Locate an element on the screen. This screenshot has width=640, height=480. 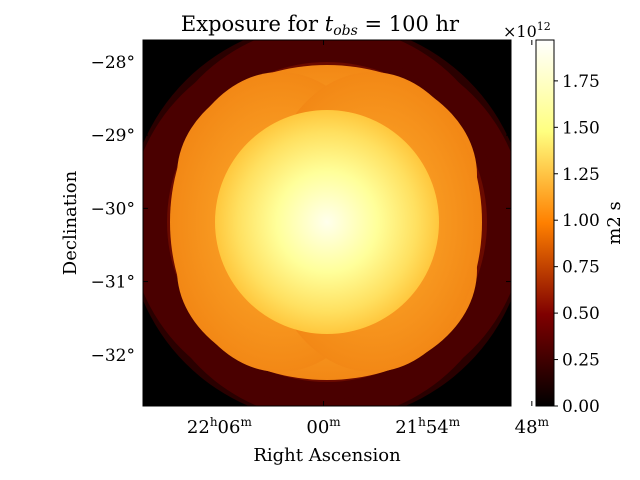
colorbar-ticks: 0.00 0.25 0.50 0.75 1.00 1.25 1.50 1.75 is located at coordinates (577, 244).